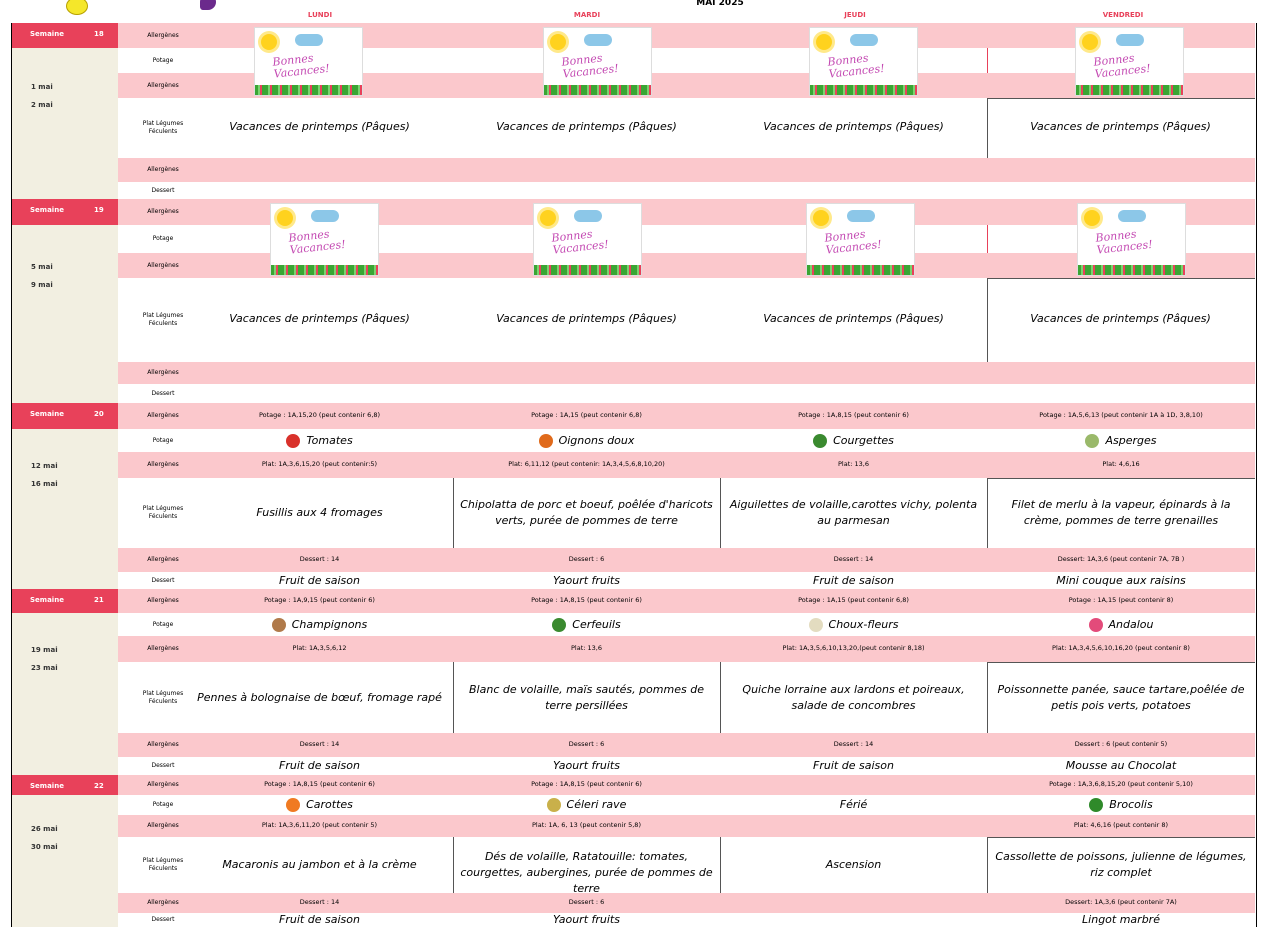  What do you see at coordinates (1131, 440) in the screenshot?
I see `potage-name: Asperges` at bounding box center [1131, 440].